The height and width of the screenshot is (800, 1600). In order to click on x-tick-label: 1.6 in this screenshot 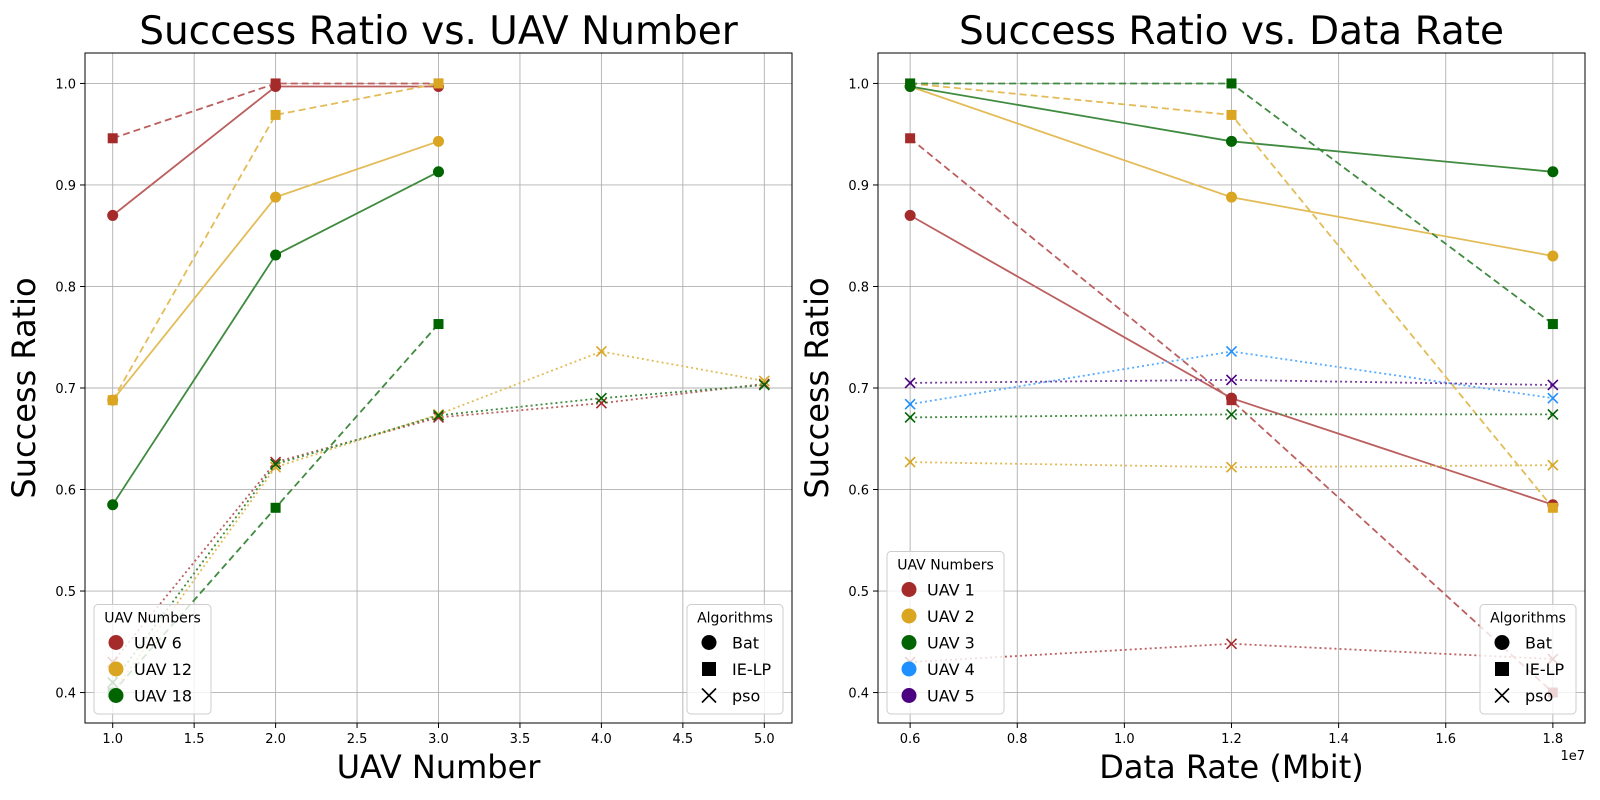, I will do `click(1445, 739)`.